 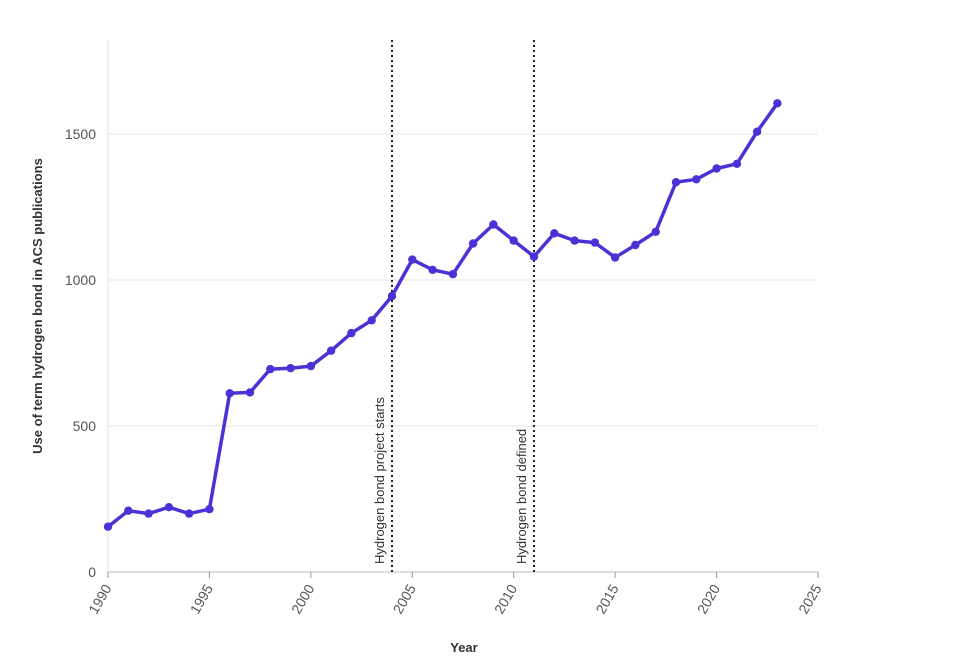 I want to click on x-tick-label: 2005, so click(x=404, y=598).